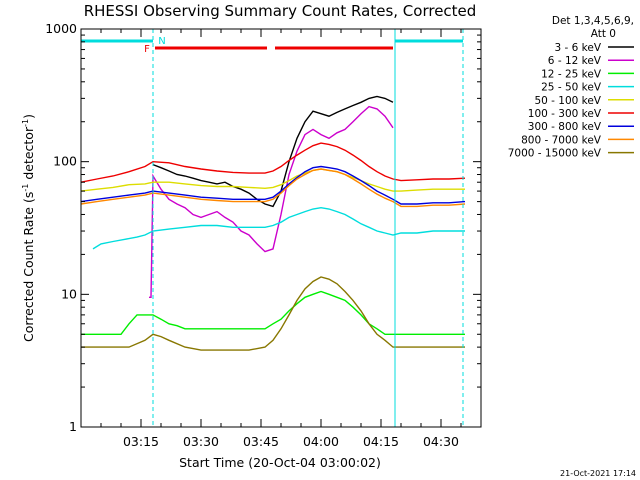 The image size is (640, 480). I want to click on legend-label-7: 800 - 7000 keV, so click(561, 140).